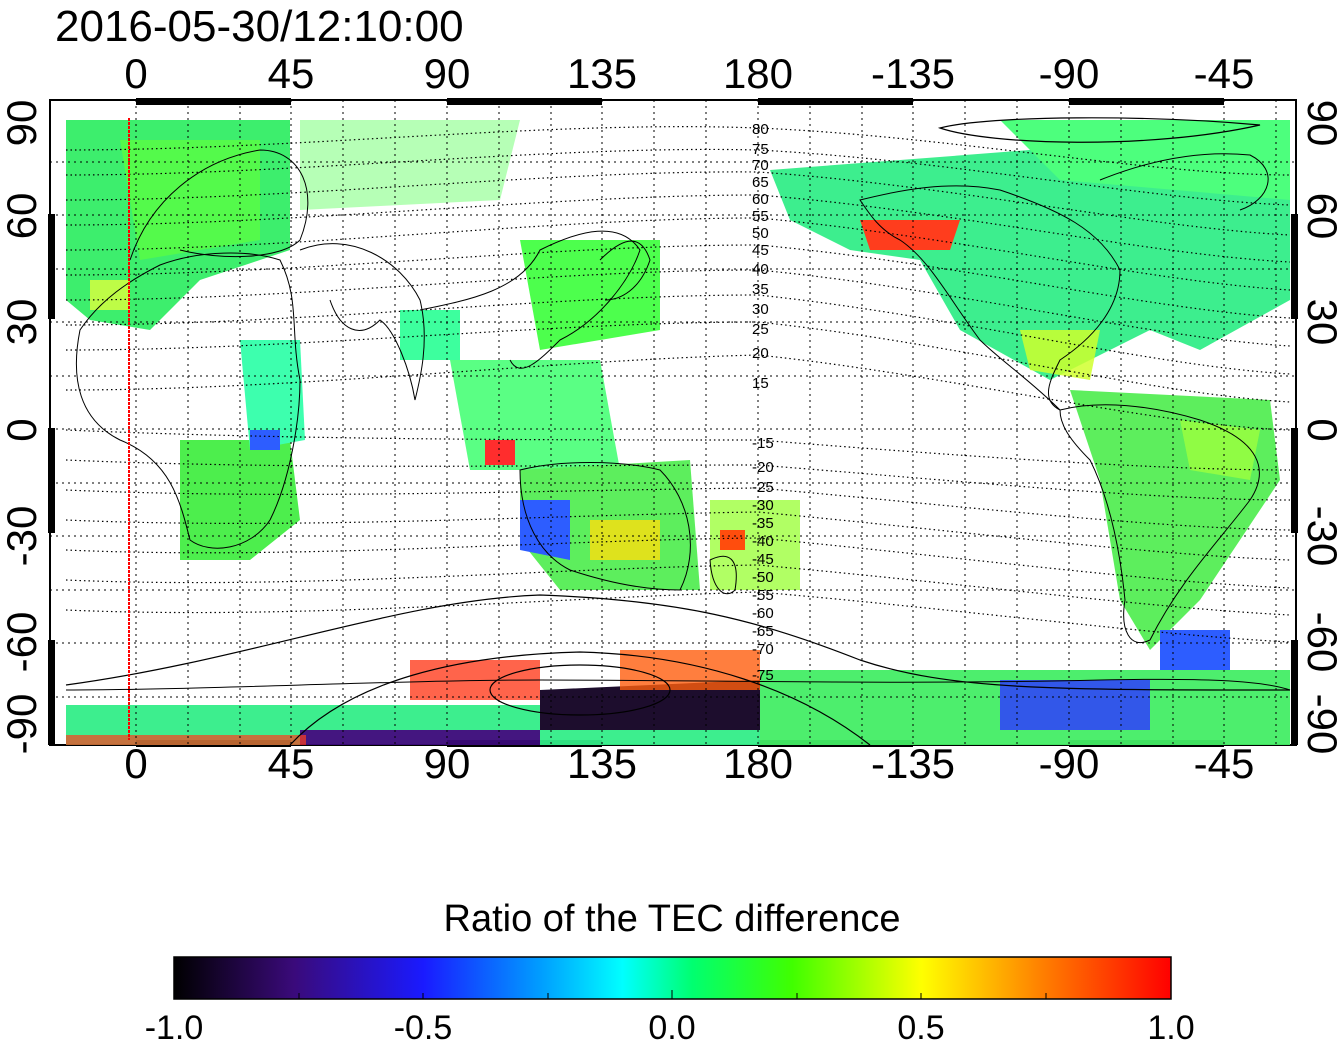 Image resolution: width=1344 pixels, height=1048 pixels. What do you see at coordinates (763, 613) in the screenshot?
I see `maglat-label: -60` at bounding box center [763, 613].